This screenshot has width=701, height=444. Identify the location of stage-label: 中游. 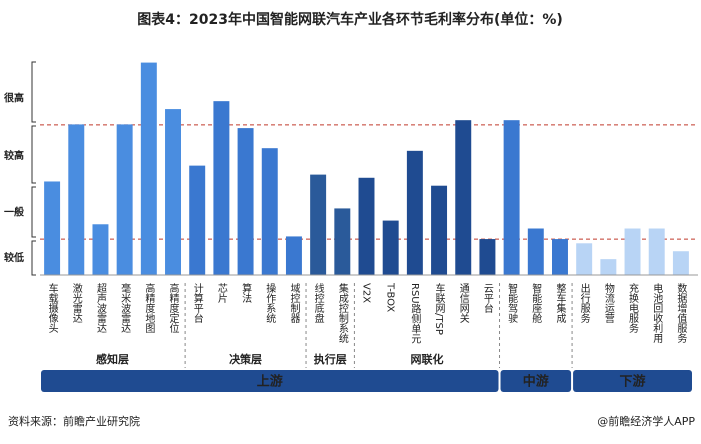
(536, 382).